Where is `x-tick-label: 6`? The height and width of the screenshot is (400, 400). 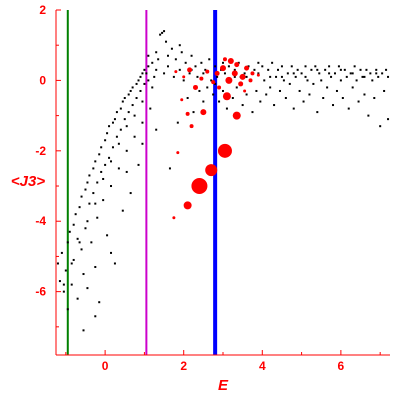
x-tick-label: 6 is located at coordinates (341, 366).